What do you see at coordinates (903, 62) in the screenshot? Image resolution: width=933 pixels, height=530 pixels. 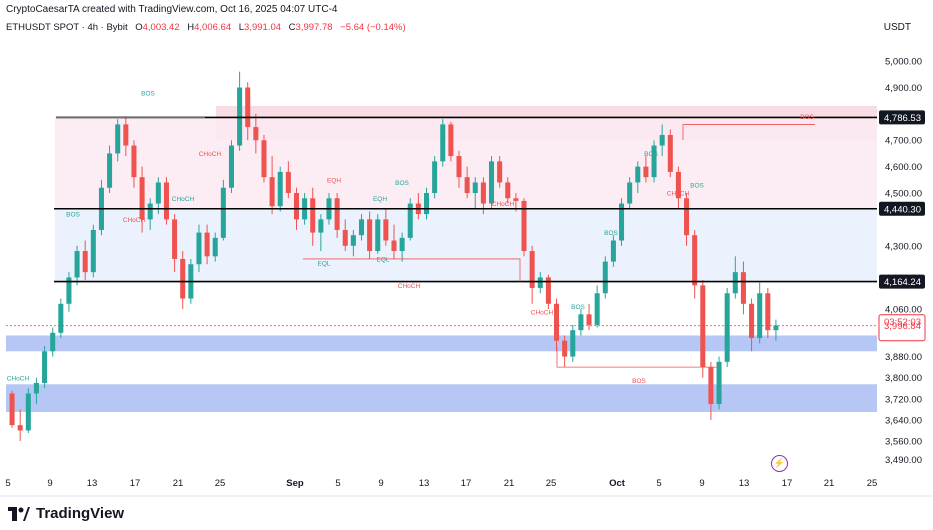 I see `y-tick-label: 5,000.00` at bounding box center [903, 62].